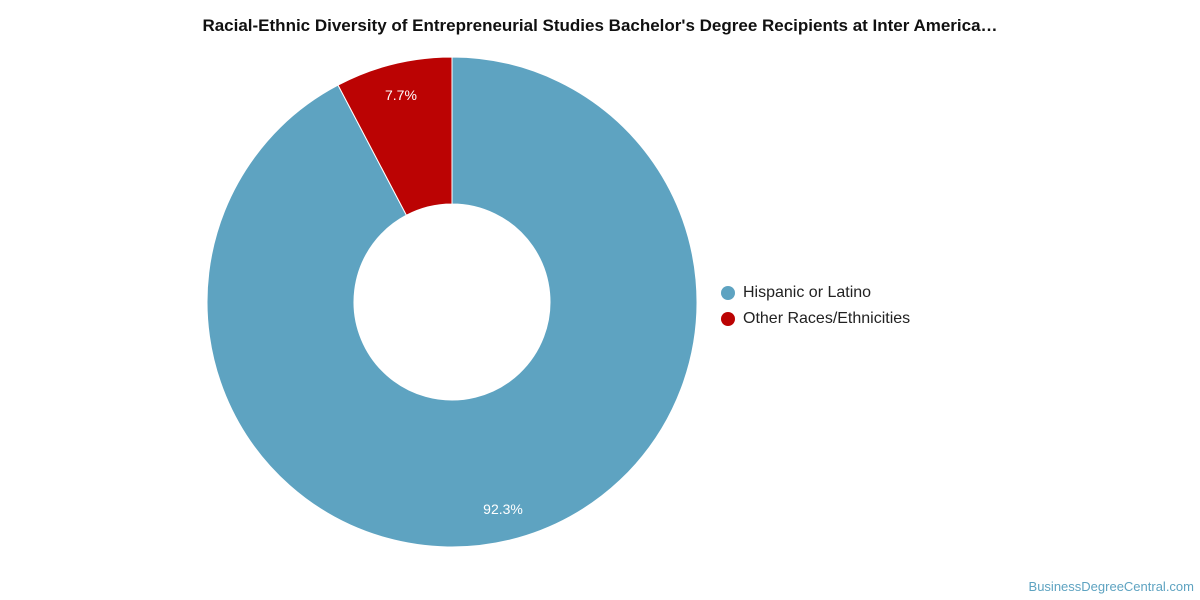 The image size is (1200, 600). Describe the element at coordinates (401, 95) in the screenshot. I see `slice-value-label: 7.7%` at that location.